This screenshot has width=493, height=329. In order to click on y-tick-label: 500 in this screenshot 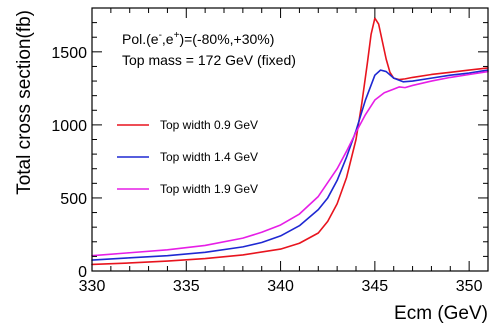, I will do `click(73, 199)`.